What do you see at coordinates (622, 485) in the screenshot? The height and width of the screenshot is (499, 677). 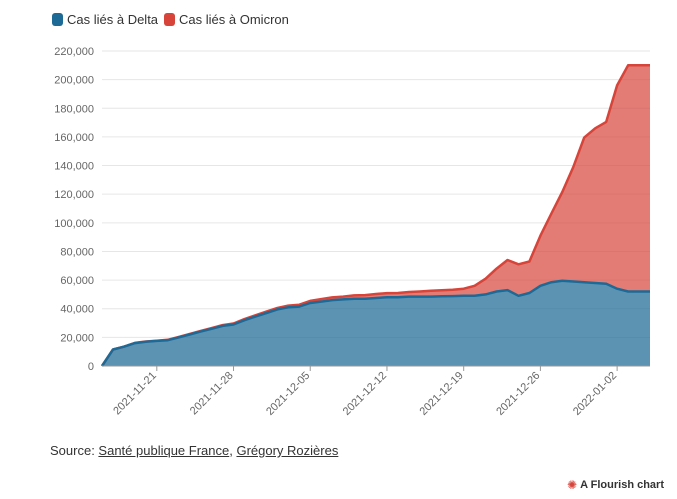 I see `flourish-credit-label: A Flourish chart` at bounding box center [622, 485].